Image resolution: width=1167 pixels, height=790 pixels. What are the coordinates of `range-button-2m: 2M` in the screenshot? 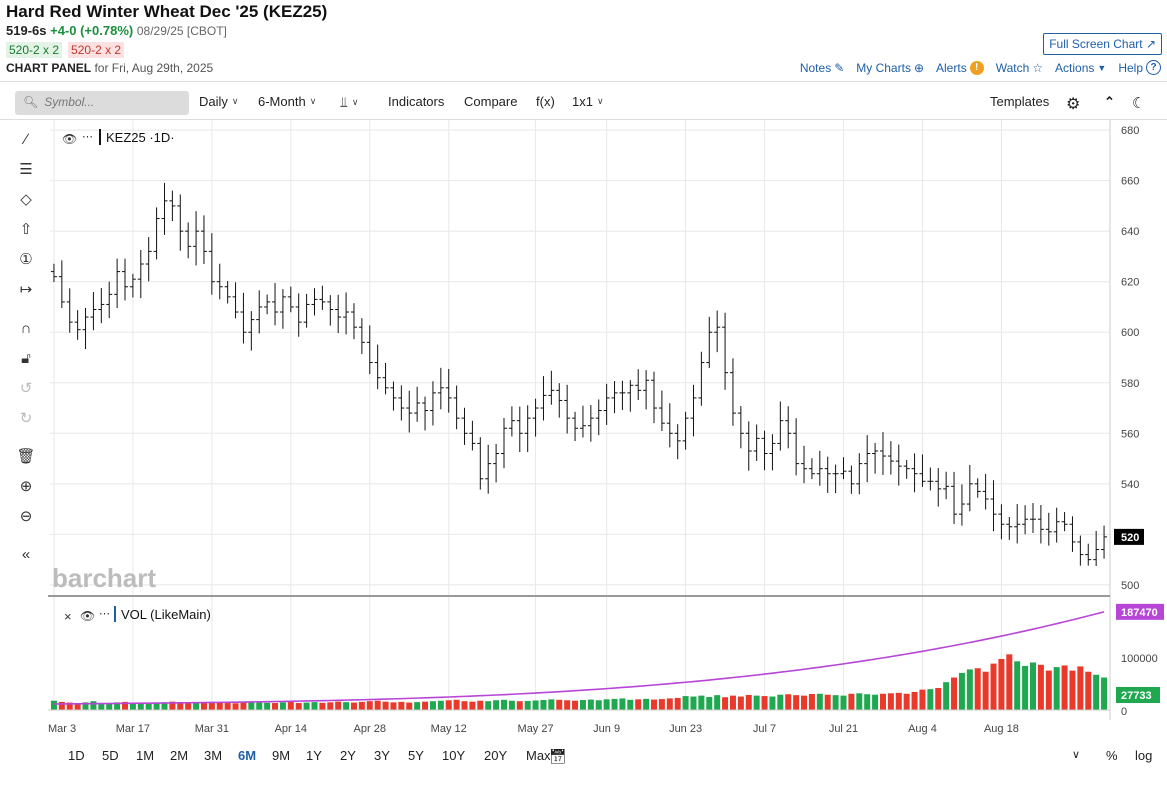 It's located at (179, 755).